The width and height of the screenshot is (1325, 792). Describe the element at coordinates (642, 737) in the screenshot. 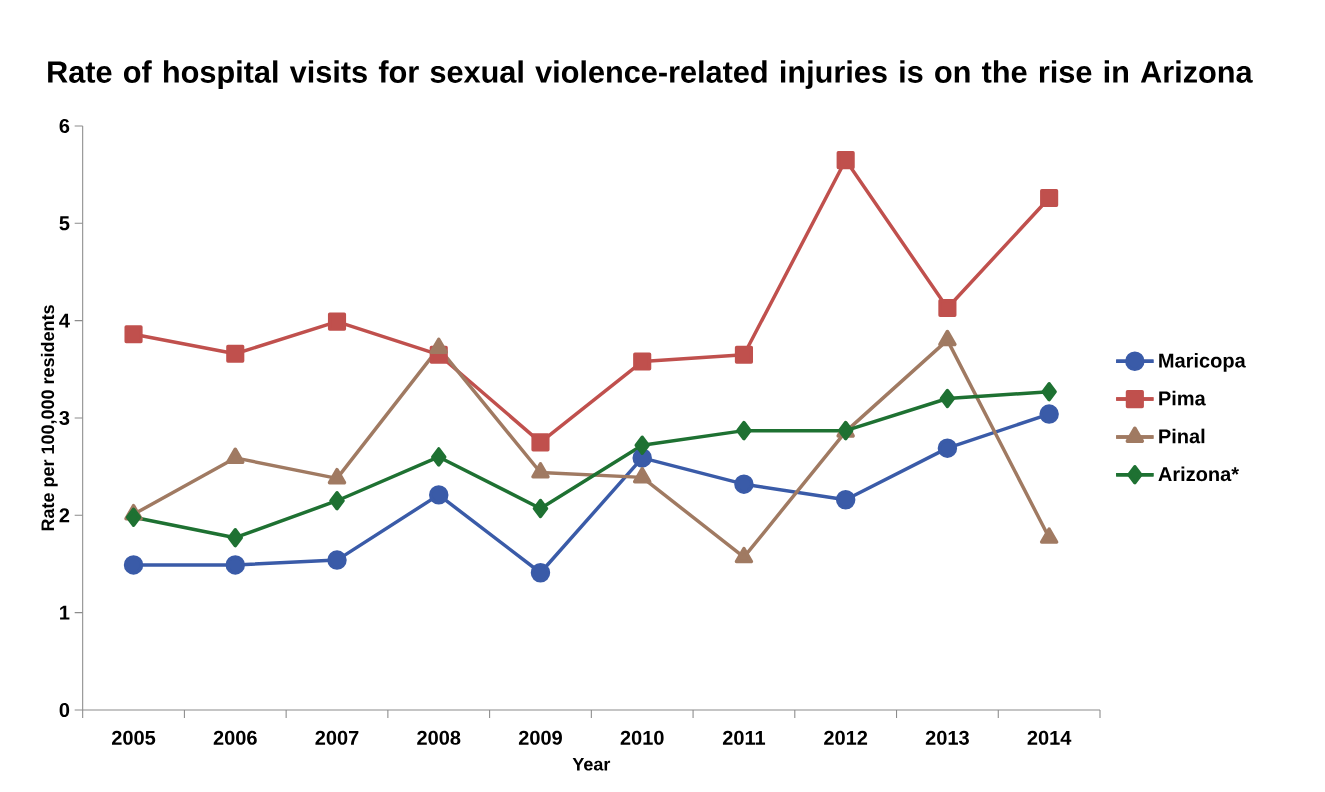

I see `x-tick-label: 2010` at that location.